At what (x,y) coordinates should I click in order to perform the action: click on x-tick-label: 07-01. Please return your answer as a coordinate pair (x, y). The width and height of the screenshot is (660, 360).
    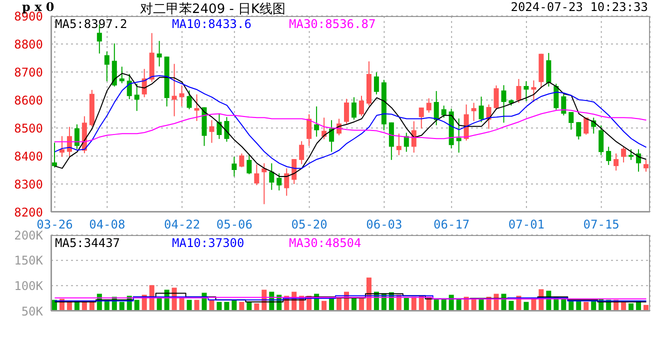
    Looking at the image, I should click on (526, 225).